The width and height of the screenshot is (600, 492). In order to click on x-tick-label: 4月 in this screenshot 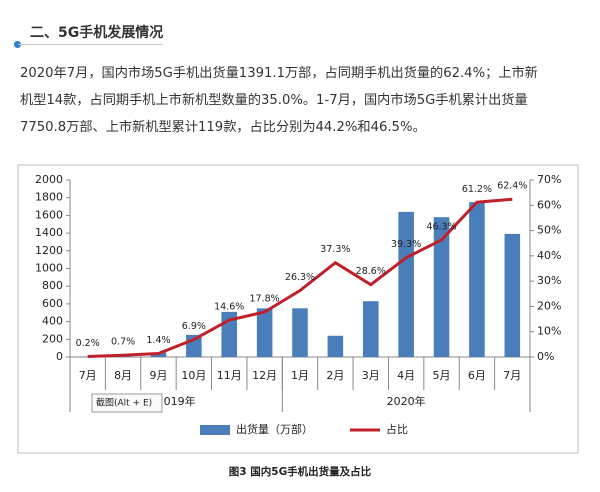, I will do `click(406, 375)`.